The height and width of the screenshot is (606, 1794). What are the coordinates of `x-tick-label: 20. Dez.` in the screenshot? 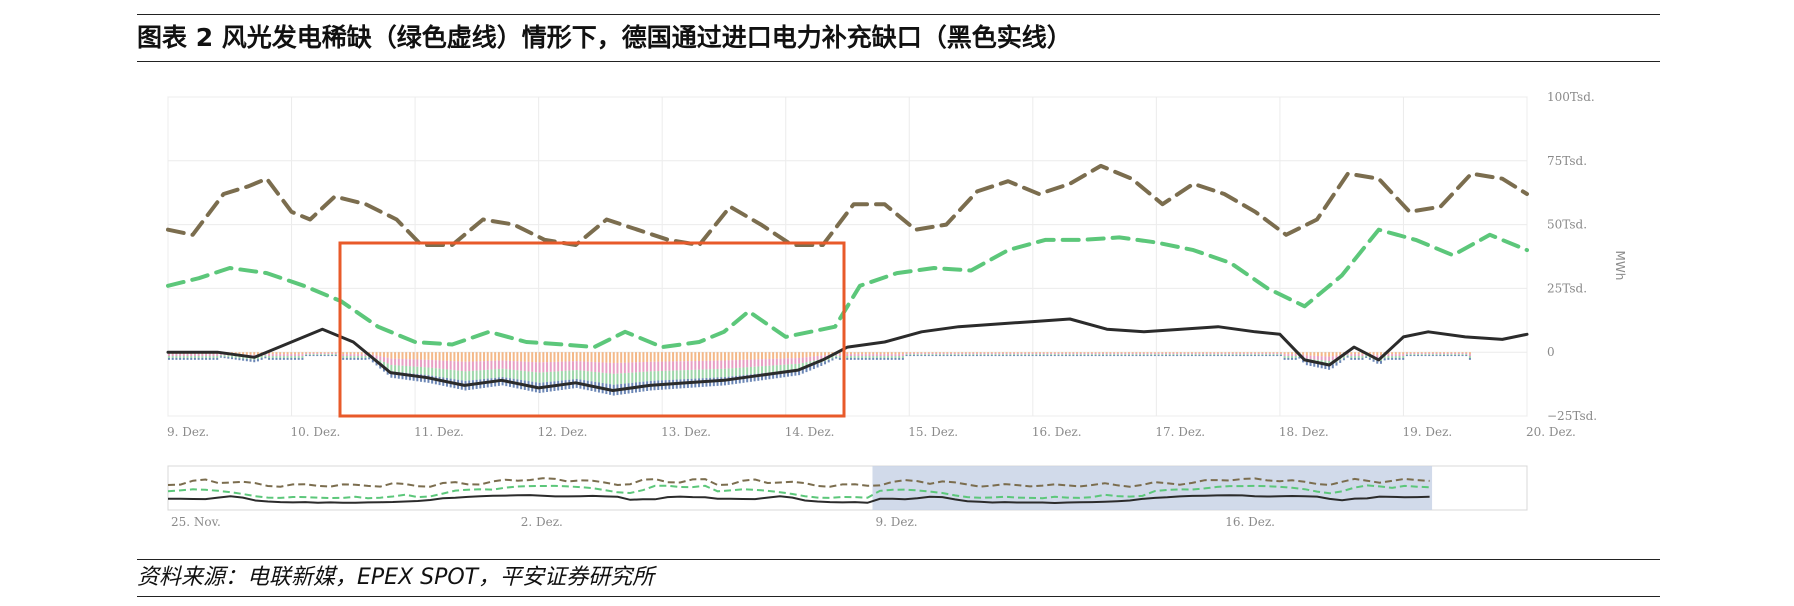 It's located at (1551, 432).